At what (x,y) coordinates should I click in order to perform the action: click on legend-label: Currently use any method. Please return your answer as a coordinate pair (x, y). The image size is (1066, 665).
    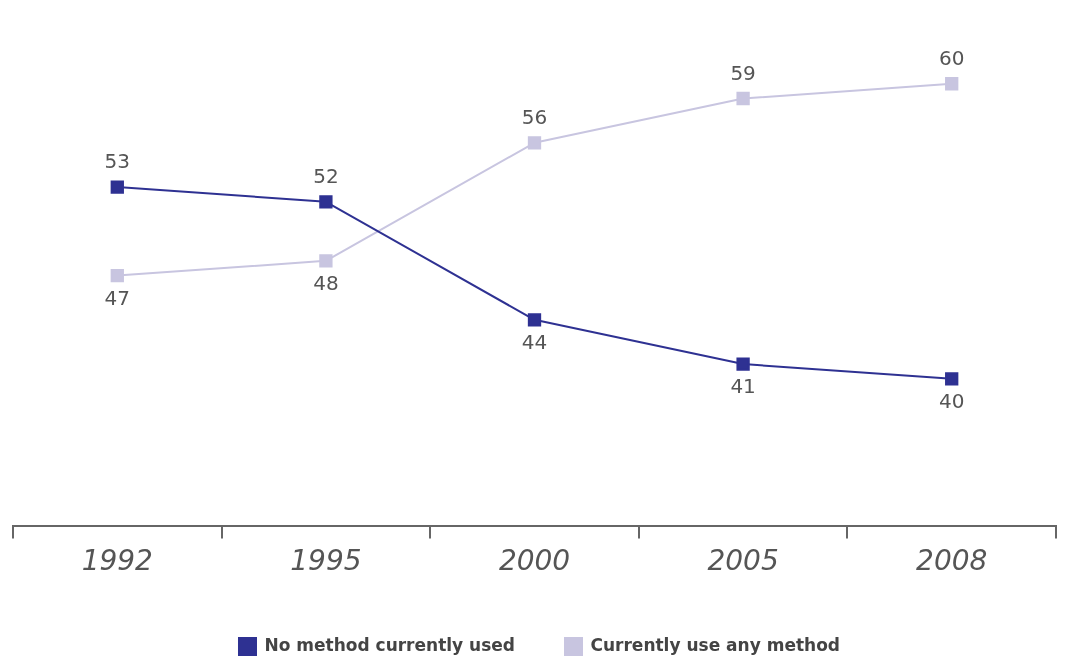
    Looking at the image, I should click on (715, 644).